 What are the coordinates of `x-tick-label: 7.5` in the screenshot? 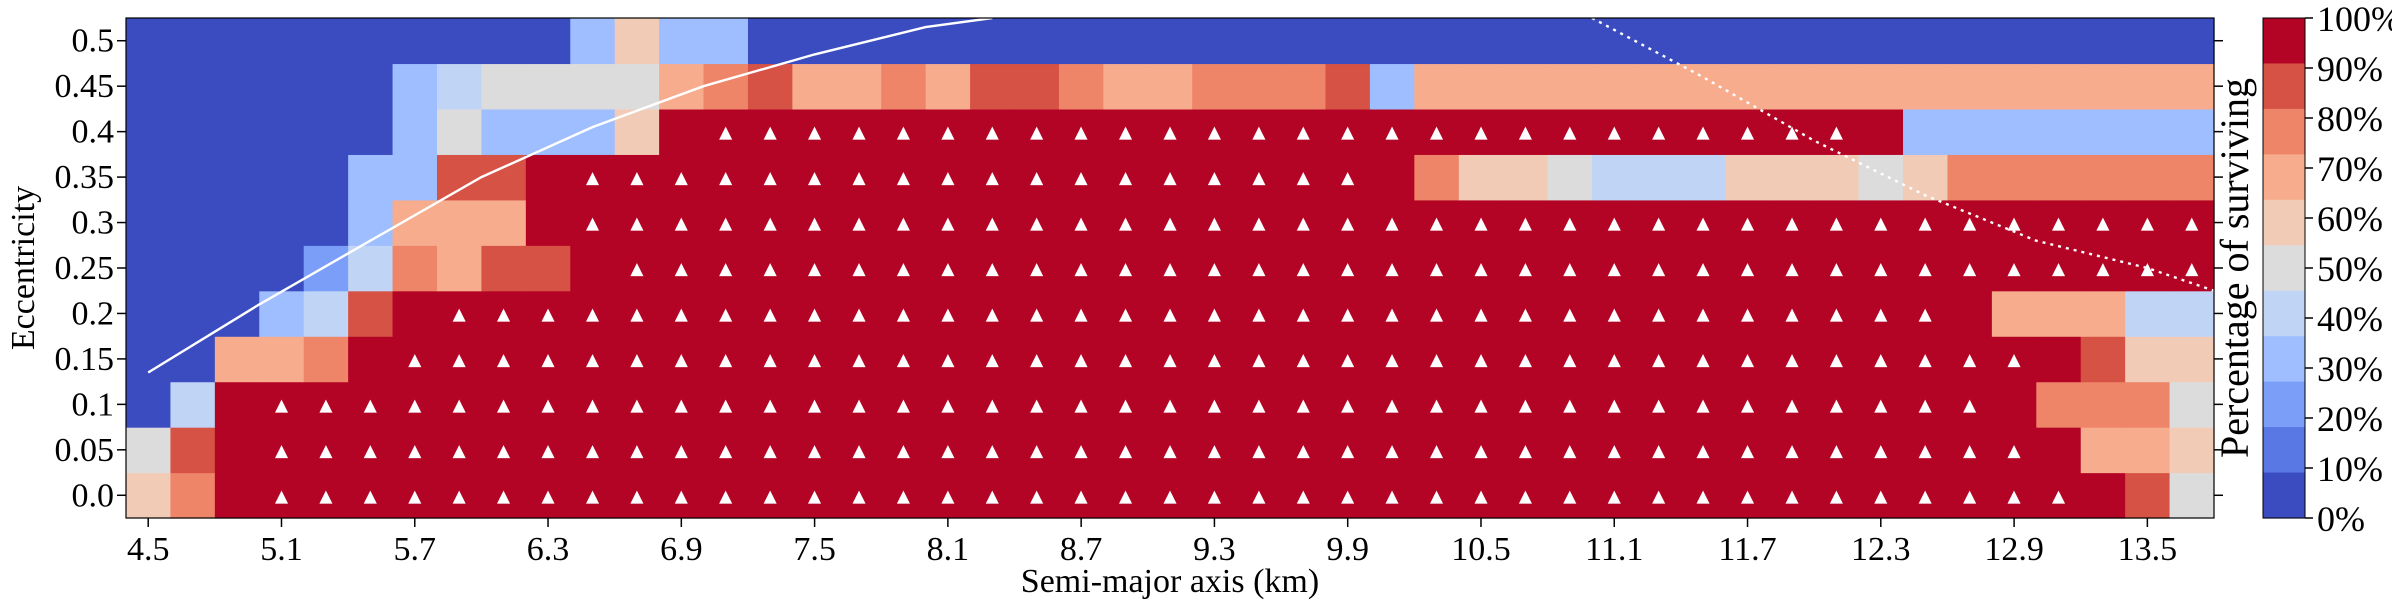 It's located at (814, 549).